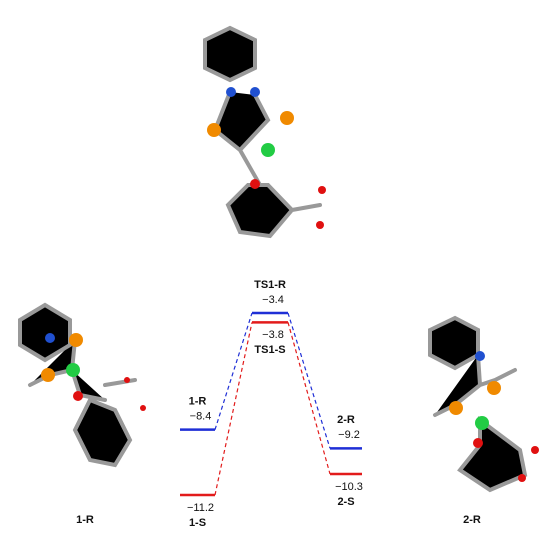  I want to click on level-label: 1-S, so click(197, 523).